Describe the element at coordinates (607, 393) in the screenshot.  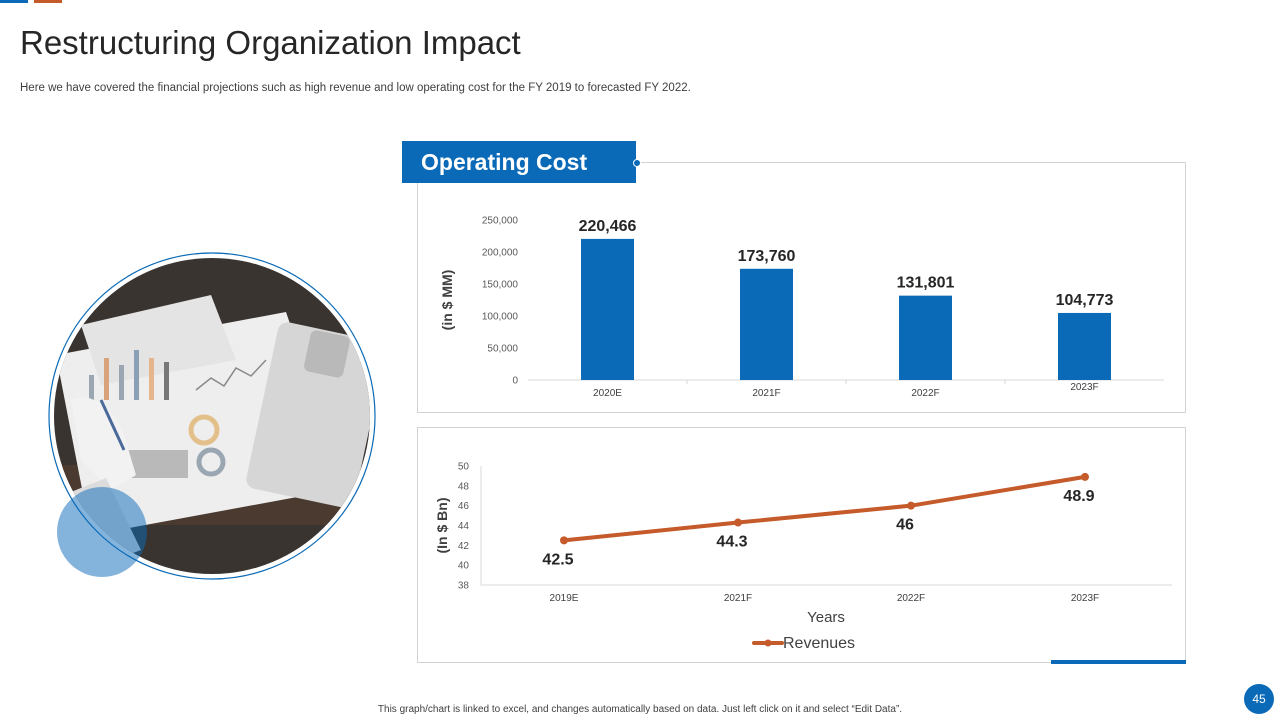
I see `x-tick-label: 2020E` at that location.